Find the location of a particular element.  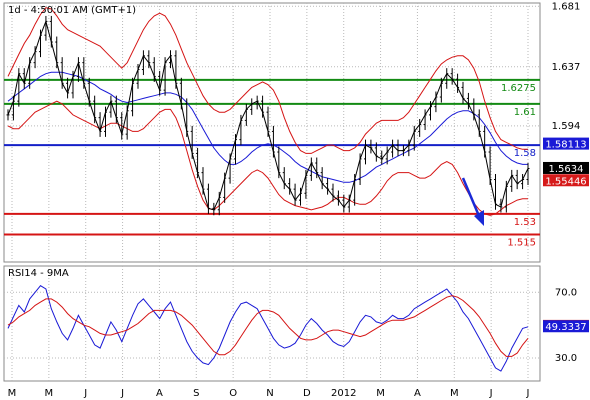

rsi-title: RSI14 - 9MA is located at coordinates (38, 273).